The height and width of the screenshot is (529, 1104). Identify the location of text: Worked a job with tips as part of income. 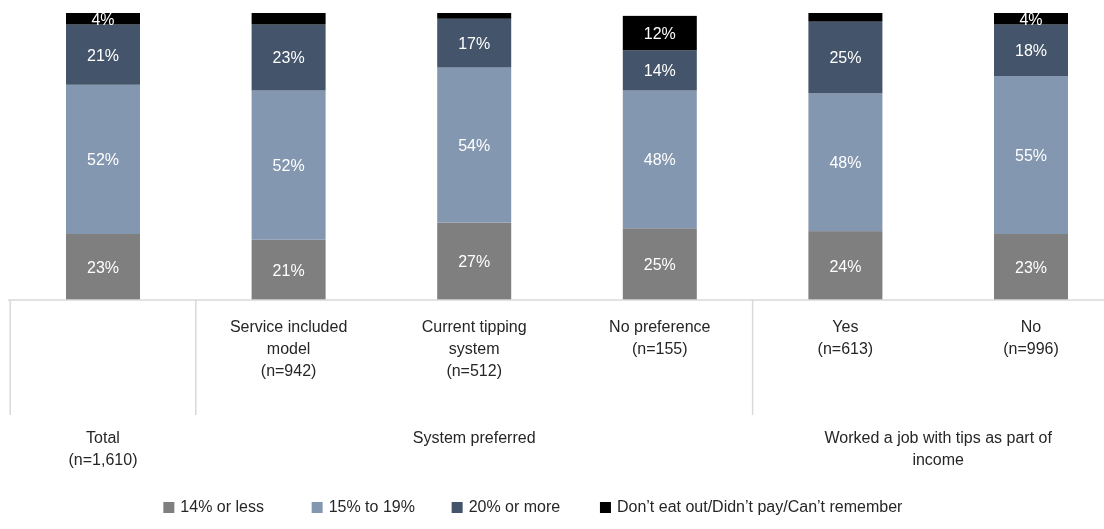
(938, 448).